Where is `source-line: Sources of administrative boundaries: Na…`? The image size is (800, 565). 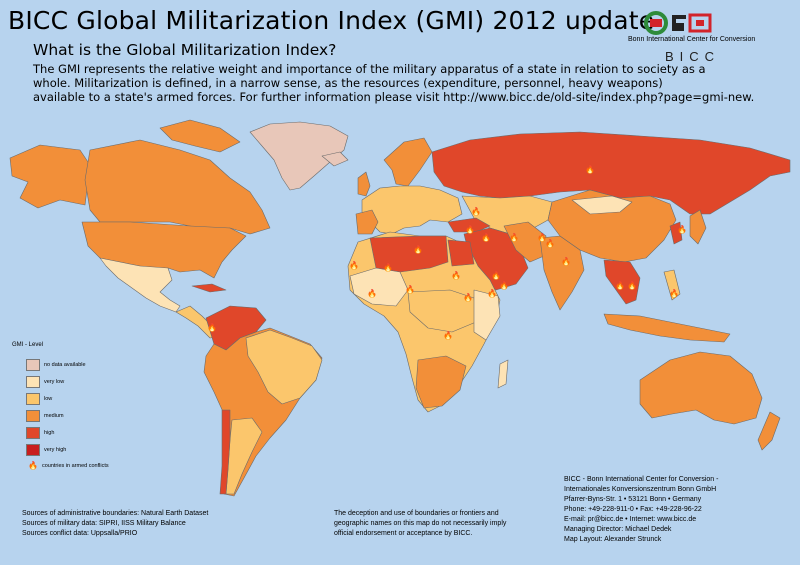
source-line: Sources of administrative boundaries: Na… is located at coordinates (115, 513).